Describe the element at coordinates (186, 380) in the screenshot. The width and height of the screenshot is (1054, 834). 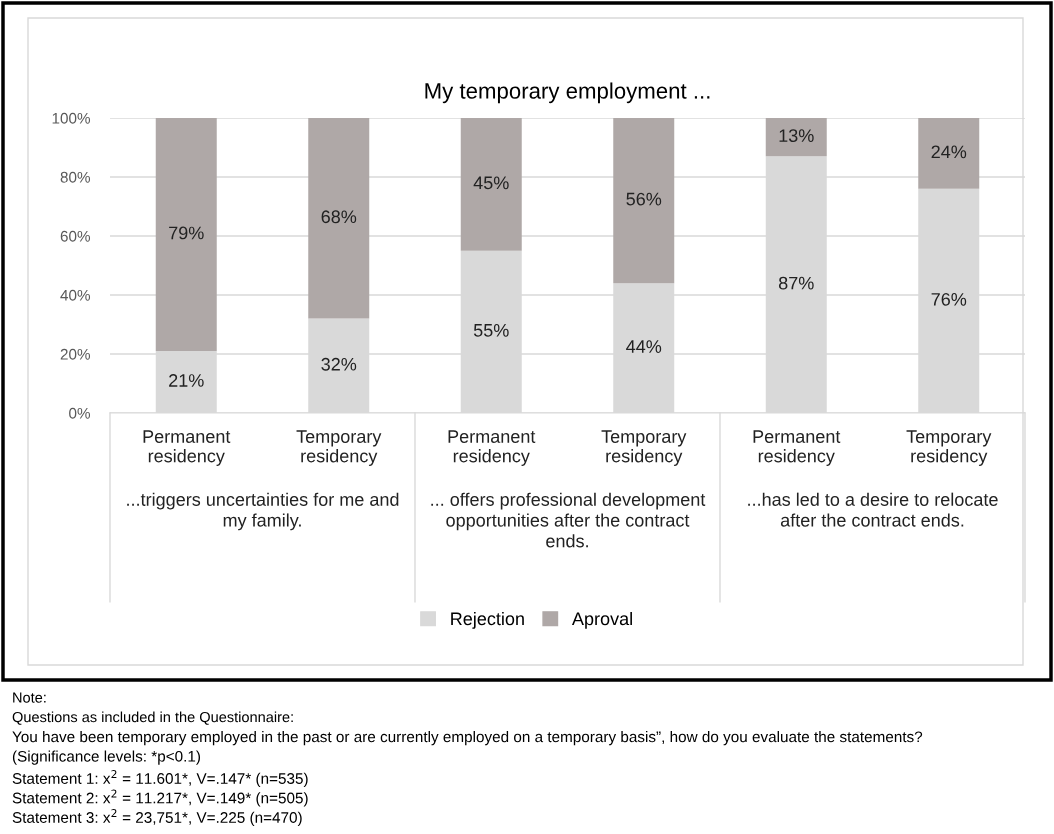
I see `data-label: 21%` at that location.